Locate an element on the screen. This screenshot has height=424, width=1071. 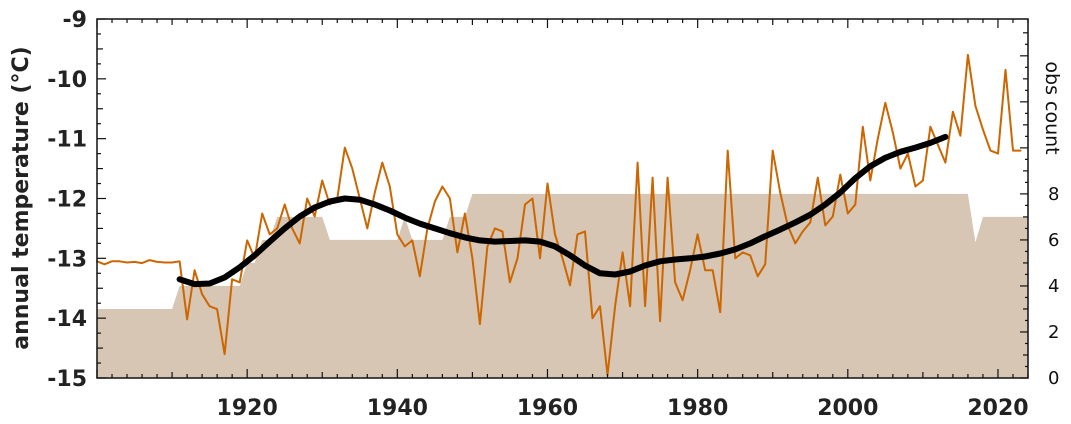
y-tick-label: -15 is located at coordinates (67, 379).